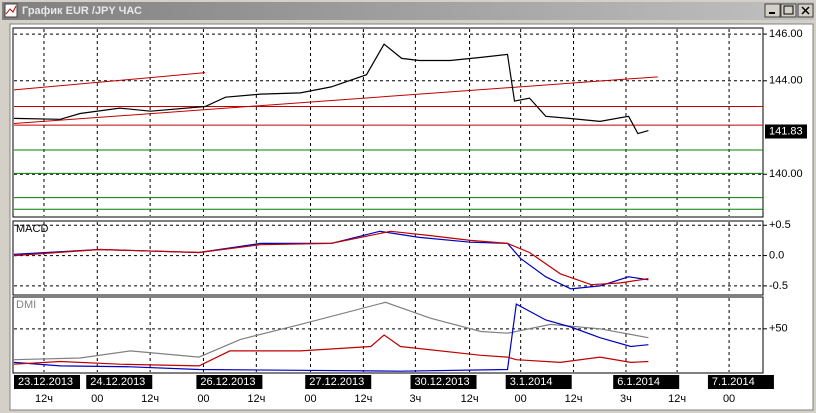 The height and width of the screenshot is (413, 816). Describe the element at coordinates (531, 382) in the screenshot. I see `x-tick-label: 3.1.2014` at that location.